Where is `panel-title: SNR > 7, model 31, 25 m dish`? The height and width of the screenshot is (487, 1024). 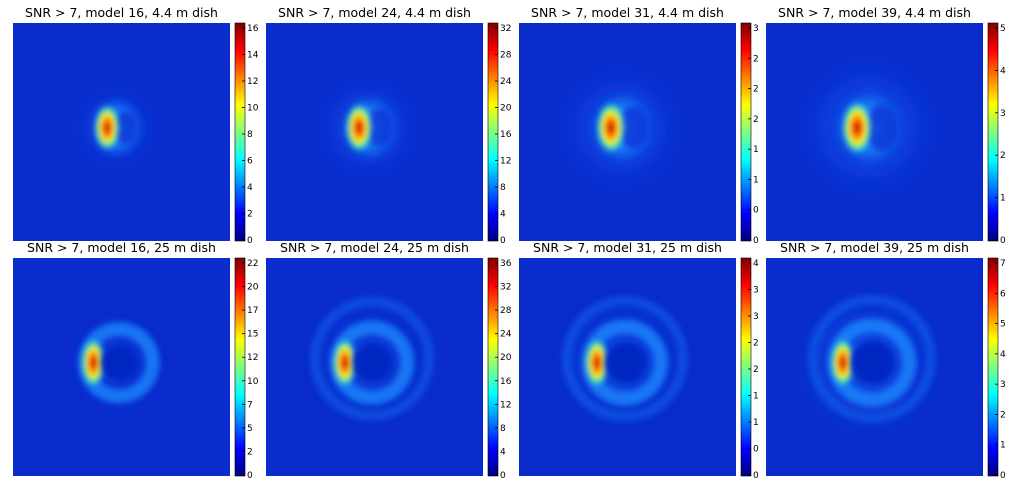
panel-title: SNR > 7, model 31, 25 m dish is located at coordinates (627, 247).